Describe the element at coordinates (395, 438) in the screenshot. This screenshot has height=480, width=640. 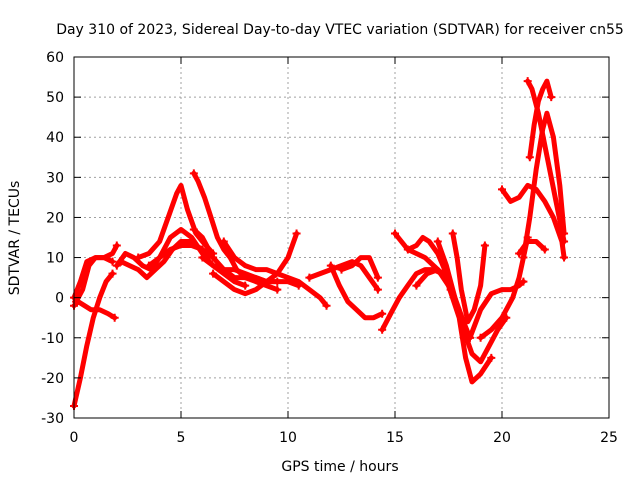
I see `x-tick-label: 15` at that location.